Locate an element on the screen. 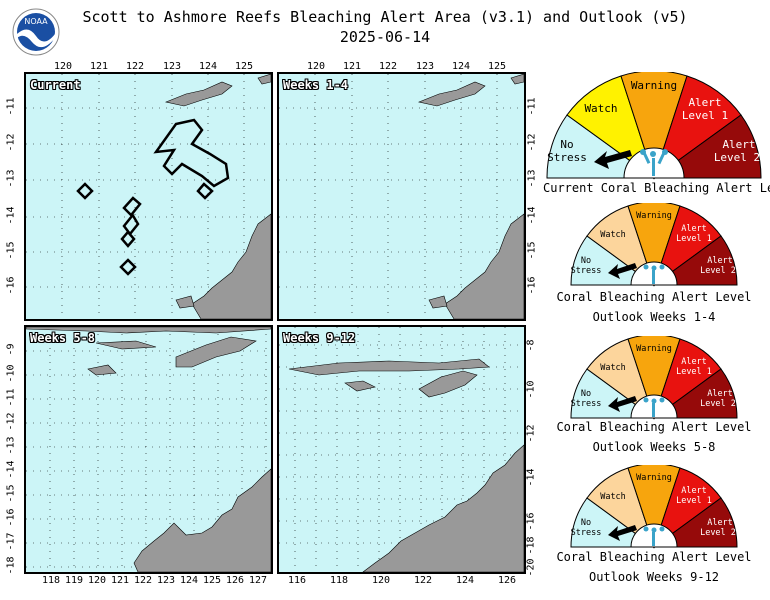 Image resolution: width=770 pixels, height=600 pixels. lon-tick: 119 is located at coordinates (74, 580).